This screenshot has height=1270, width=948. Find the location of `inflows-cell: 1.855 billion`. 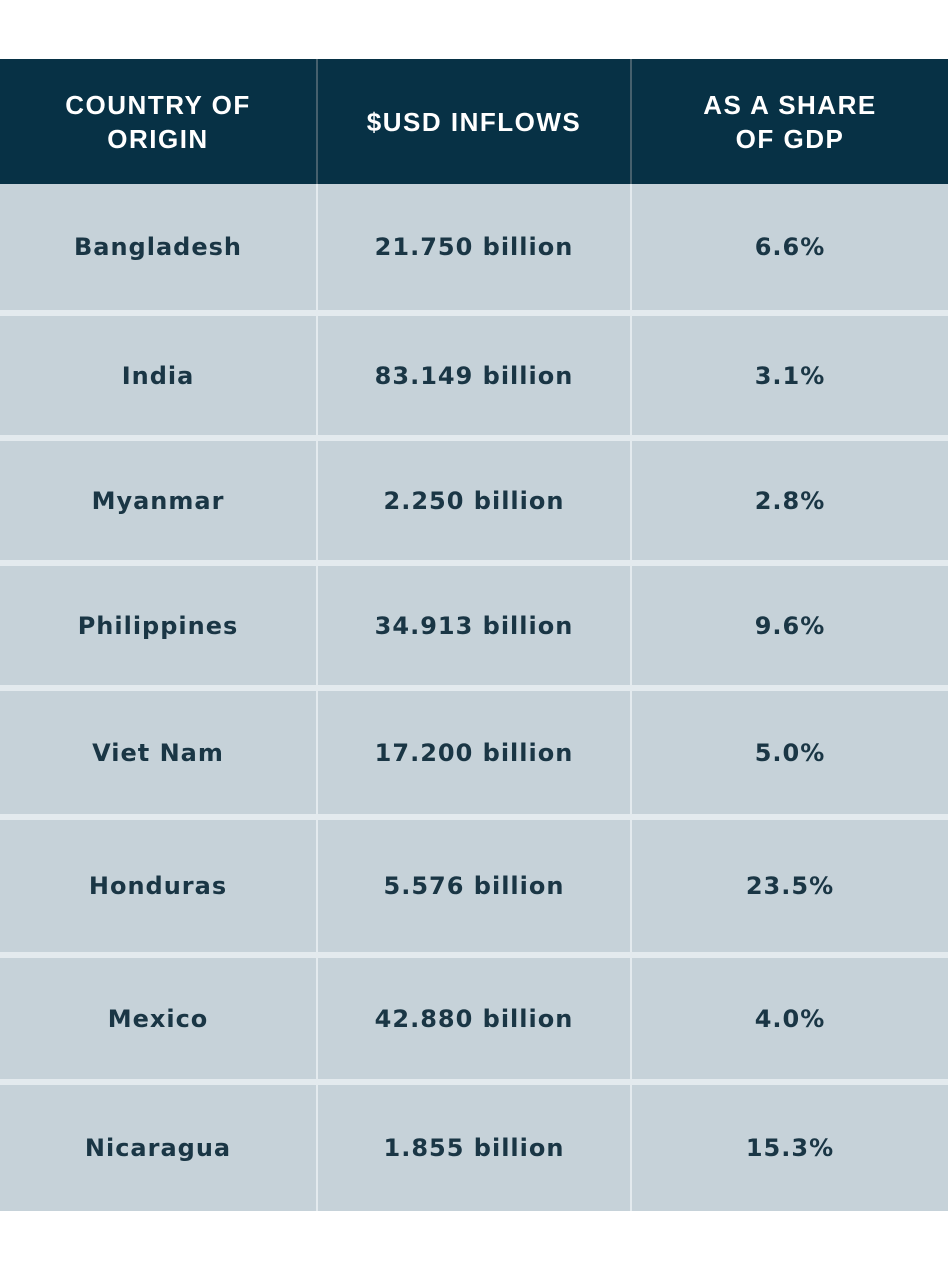

inflows-cell: 1.855 billion is located at coordinates (473, 1148).